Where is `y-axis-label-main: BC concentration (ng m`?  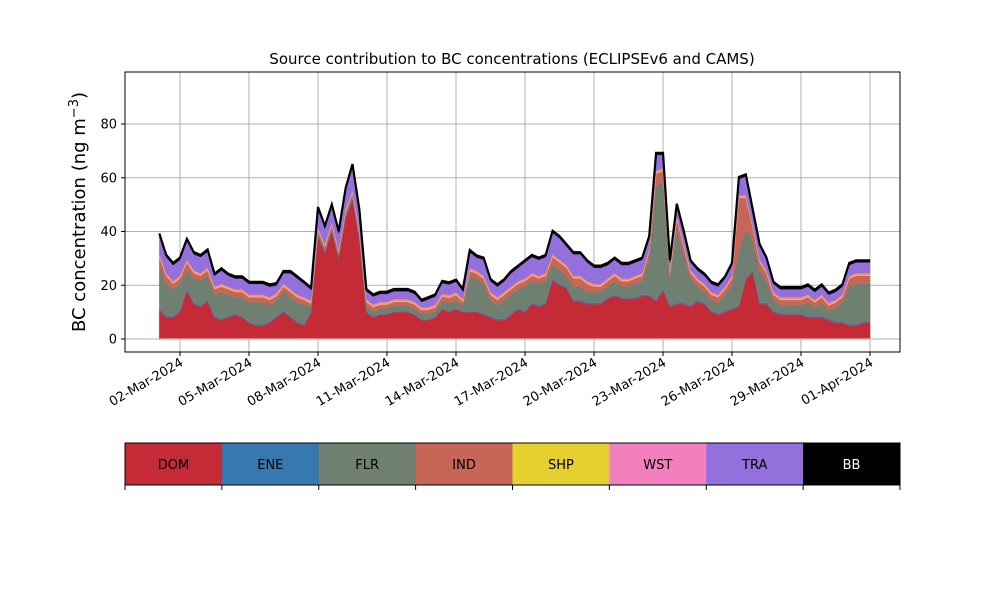
y-axis-label-main: BC concentration (ng m is located at coordinates (79, 225).